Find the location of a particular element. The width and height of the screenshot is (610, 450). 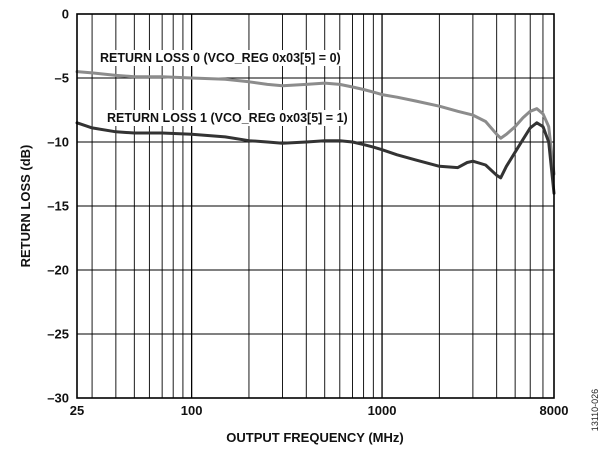

x-tick-label: 25 is located at coordinates (77, 410).